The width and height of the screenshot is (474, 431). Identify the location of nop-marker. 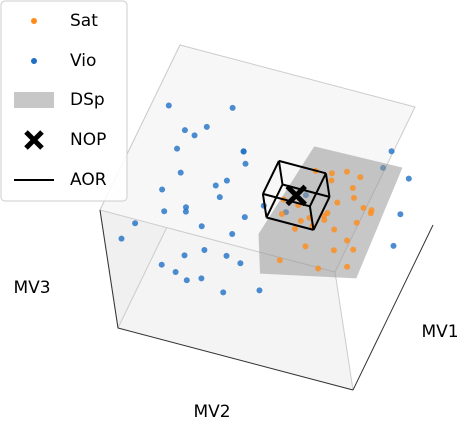
(296, 195).